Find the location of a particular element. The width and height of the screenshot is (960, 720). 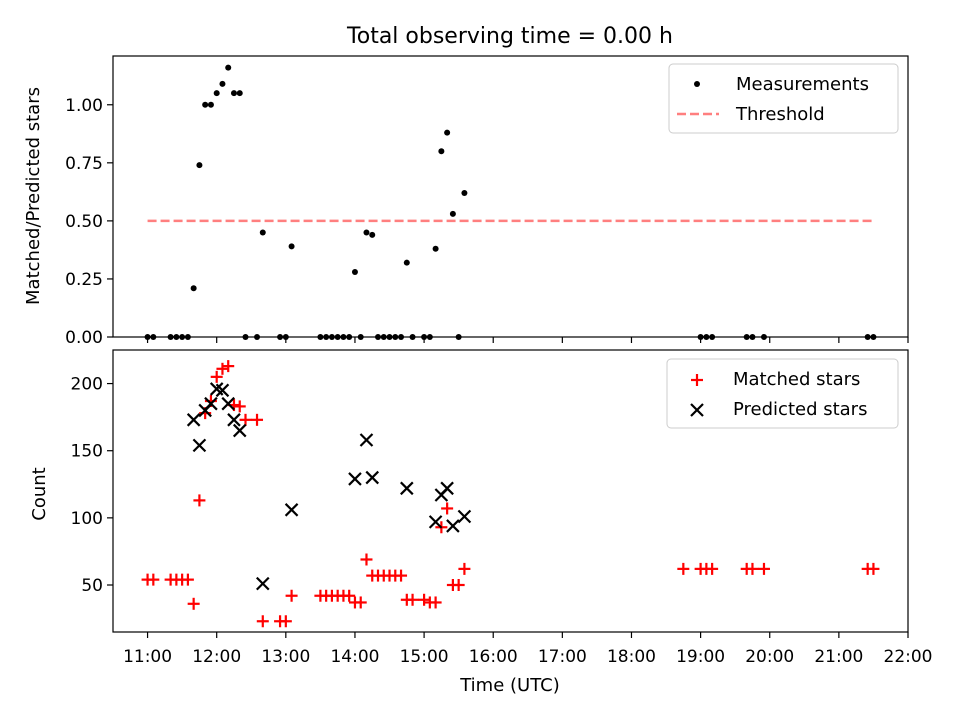

top-y-tick-label: 1.00 is located at coordinates (84, 106).